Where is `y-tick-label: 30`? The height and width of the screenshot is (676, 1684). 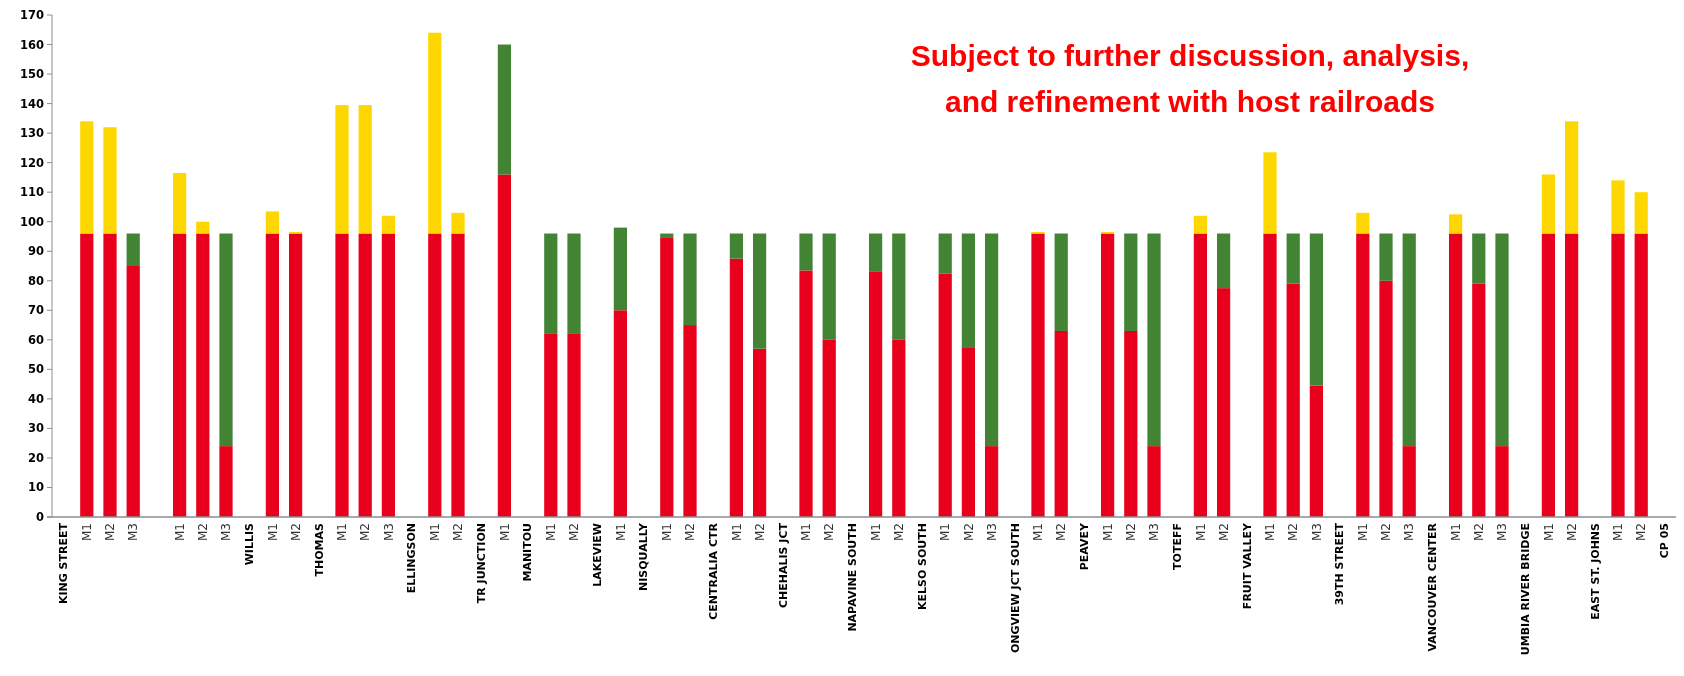
y-tick-label: 30 is located at coordinates (35, 428).